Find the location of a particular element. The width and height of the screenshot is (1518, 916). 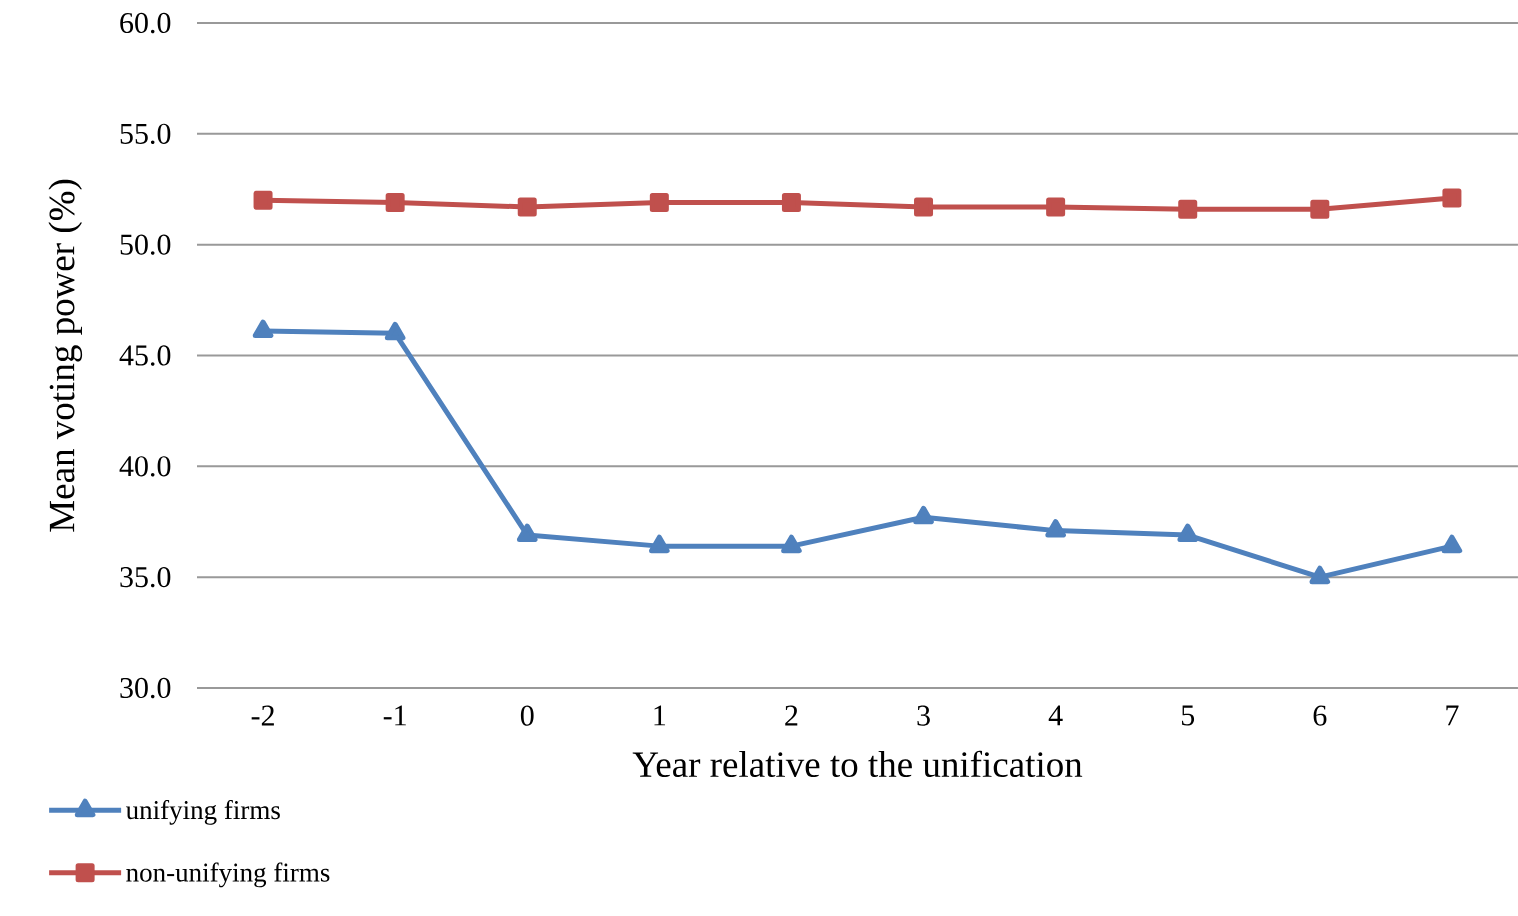

y-tick-label: 40.0 is located at coordinates (145, 466).